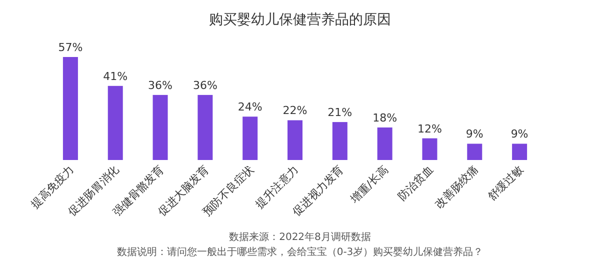 The image size is (600, 269). Describe the element at coordinates (385, 117) in the screenshot. I see `data-label: 18%` at that location.